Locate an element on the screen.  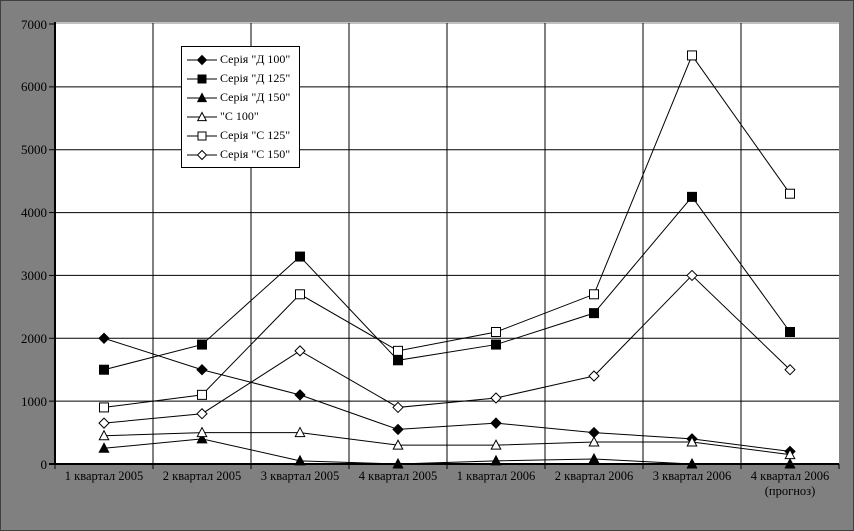
legend-item: Серія "Д 100" is located at coordinates (242, 60).